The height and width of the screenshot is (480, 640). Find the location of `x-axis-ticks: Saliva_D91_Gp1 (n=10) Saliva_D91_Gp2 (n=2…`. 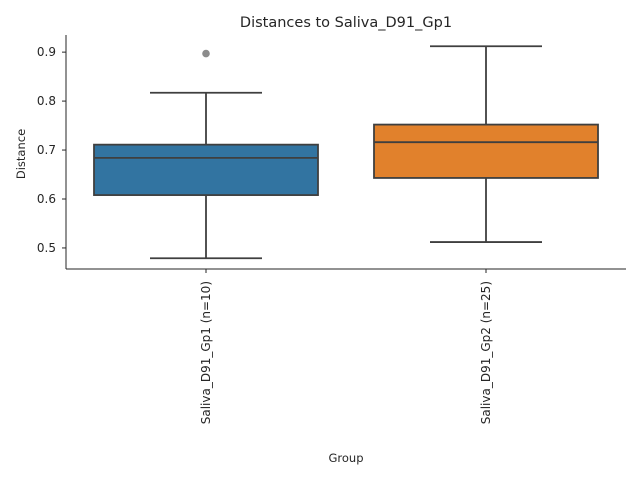

x-axis-ticks: Saliva_D91_Gp1 (n=10) Saliva_D91_Gp2 (n=2… is located at coordinates (346, 346).